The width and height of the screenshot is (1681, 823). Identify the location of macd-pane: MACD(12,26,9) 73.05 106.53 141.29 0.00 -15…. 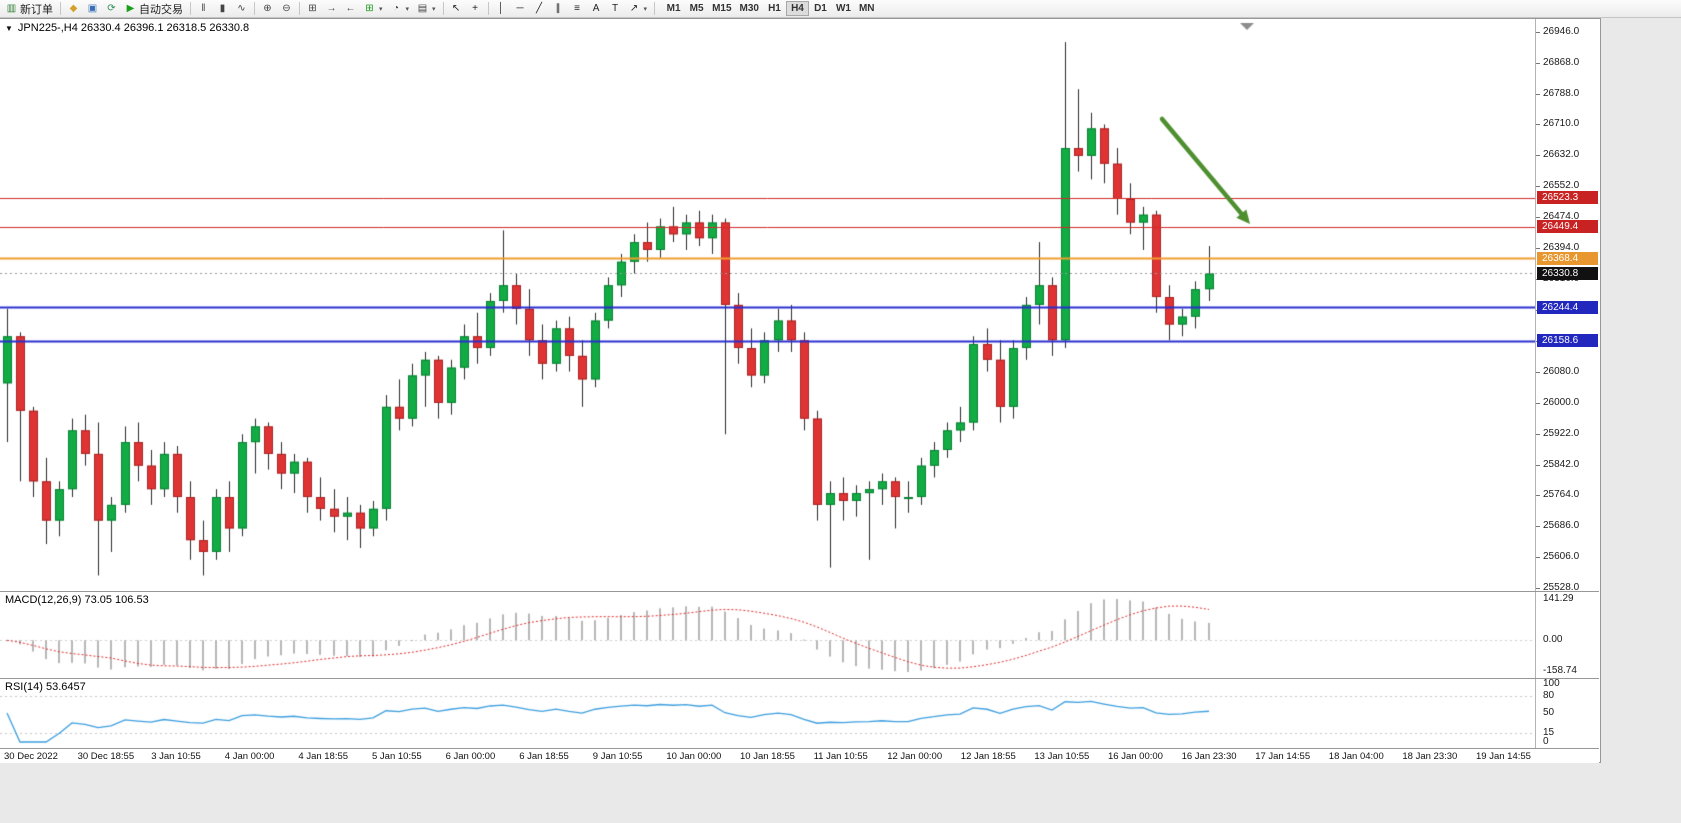
(799, 635).